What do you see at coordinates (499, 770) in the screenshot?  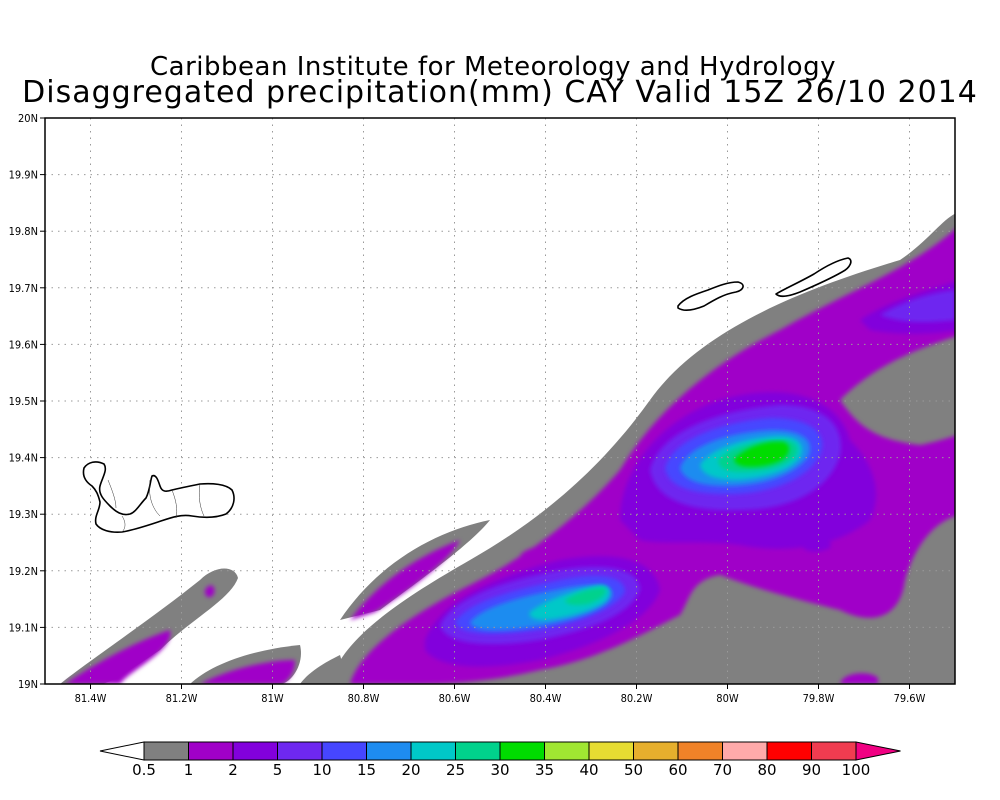 I see `legend-label: 30` at bounding box center [499, 770].